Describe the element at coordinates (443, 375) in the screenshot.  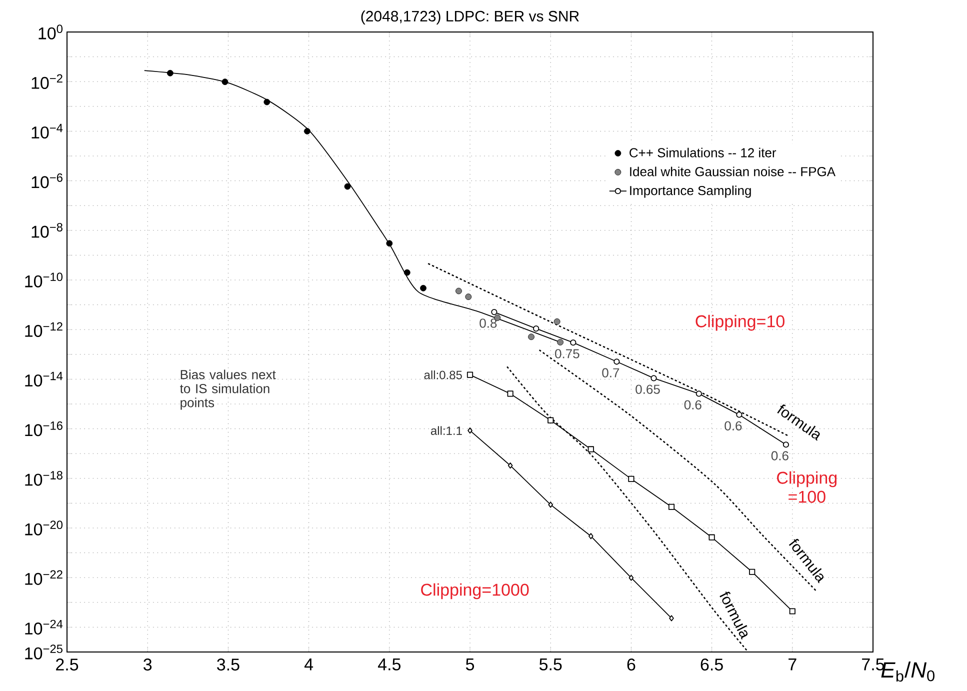
I see `annotation: all:0.85` at that location.